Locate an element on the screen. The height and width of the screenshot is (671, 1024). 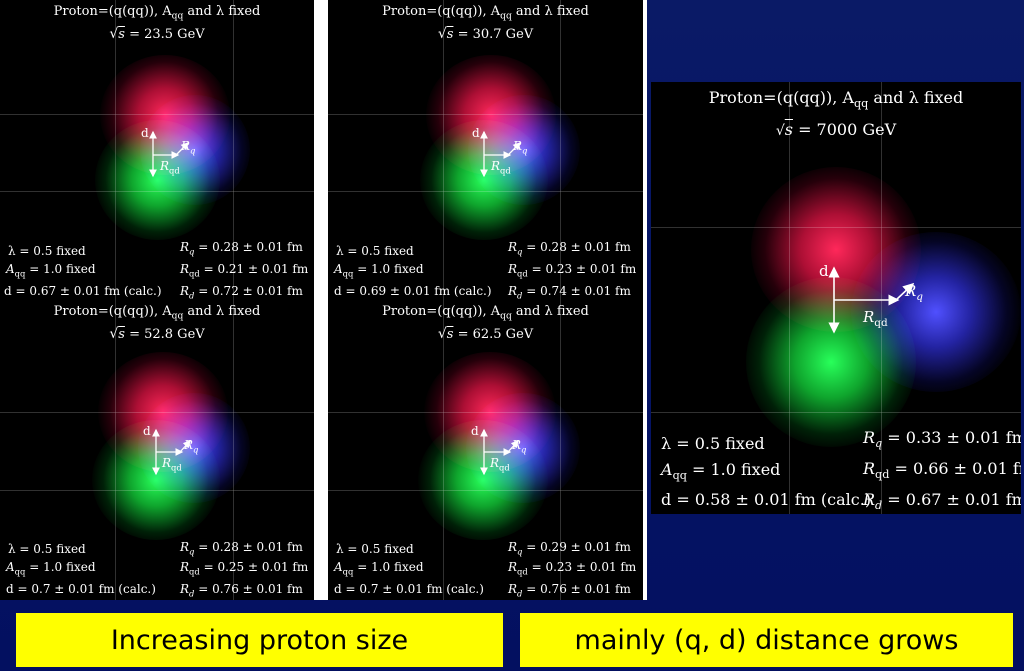
panel-energy: √s = 7000 GeV is located at coordinates (836, 129).